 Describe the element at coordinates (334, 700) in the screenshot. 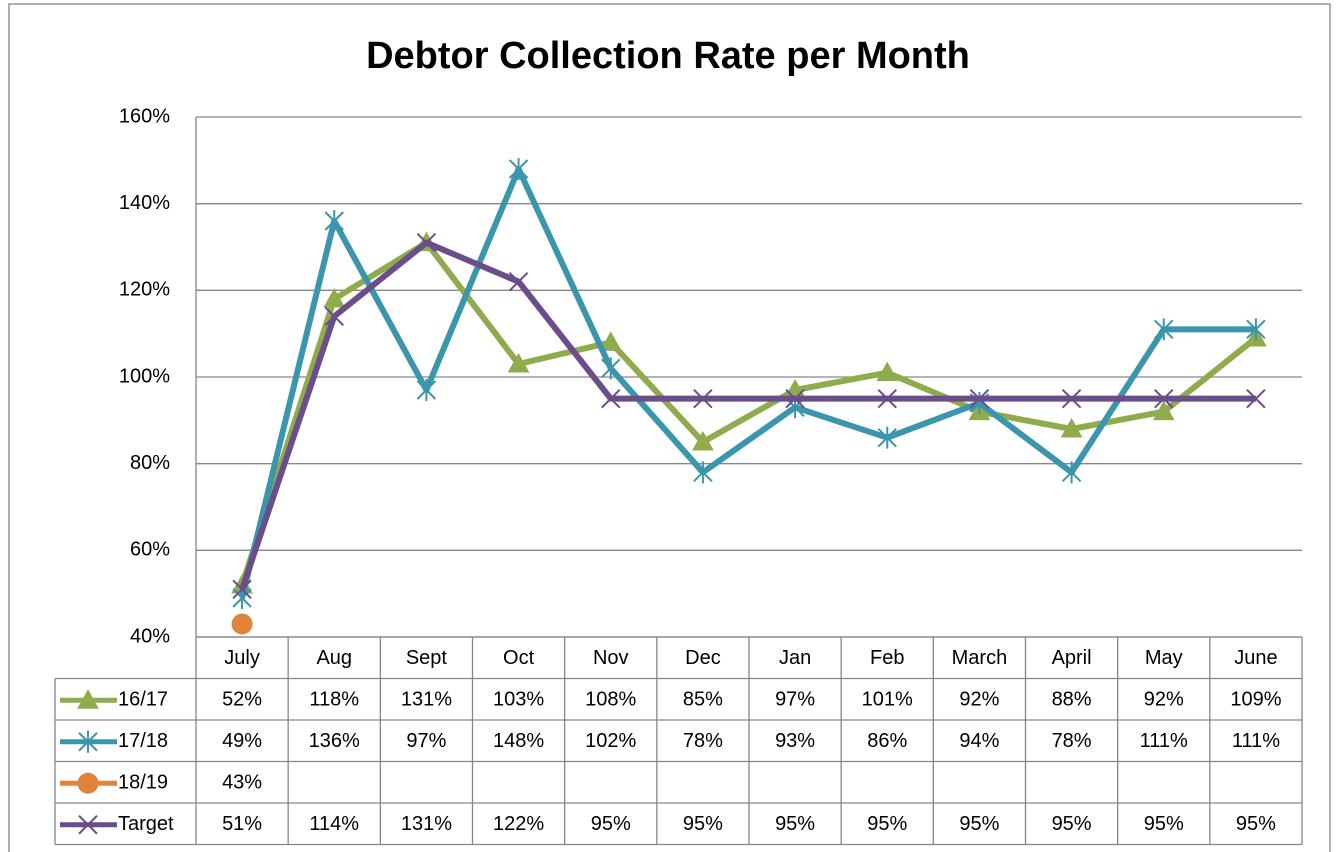

I see `table-value: 118%` at that location.